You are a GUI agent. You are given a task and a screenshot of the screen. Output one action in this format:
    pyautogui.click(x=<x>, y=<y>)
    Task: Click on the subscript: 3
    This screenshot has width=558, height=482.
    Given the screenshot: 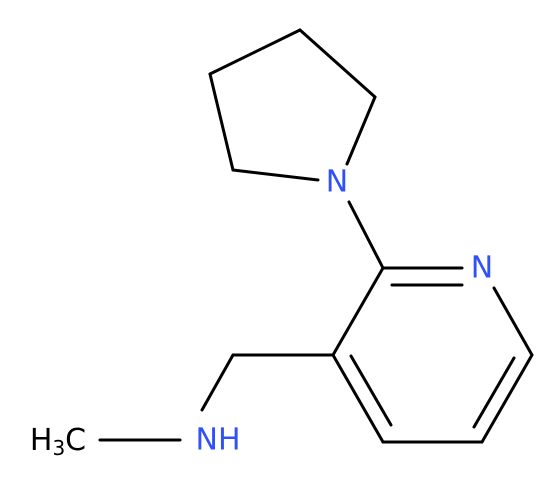 What is the action you would take?
    pyautogui.click(x=58, y=448)
    